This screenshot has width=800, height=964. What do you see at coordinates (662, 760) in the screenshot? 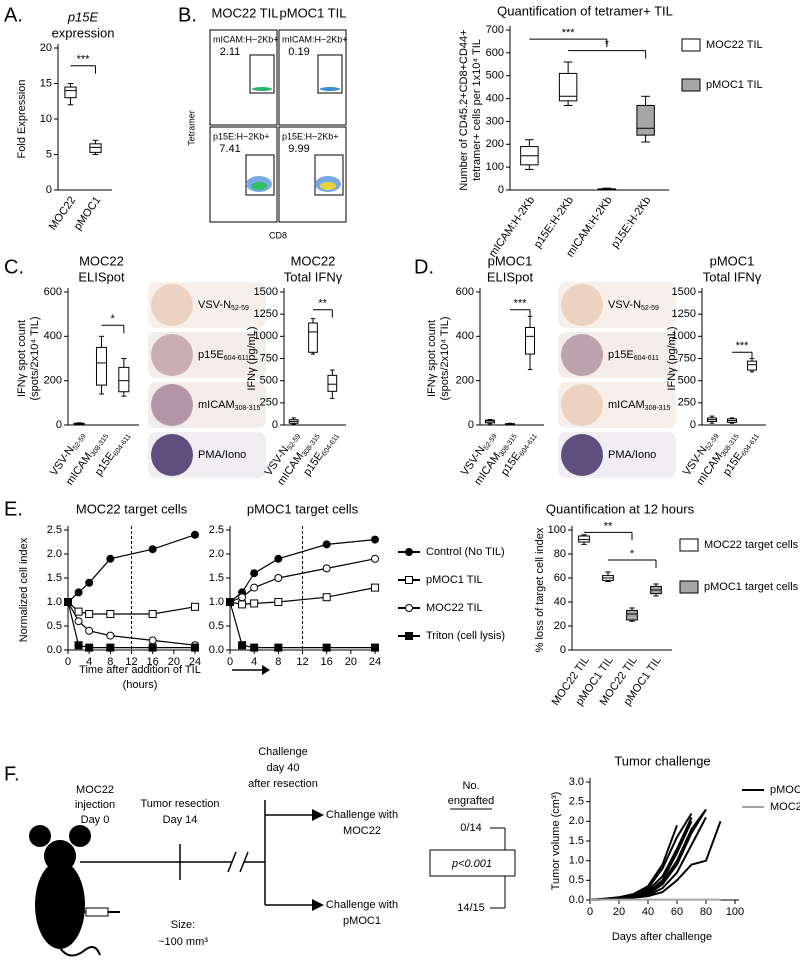
I see `chart-title: Tumor challenge` at bounding box center [662, 760].